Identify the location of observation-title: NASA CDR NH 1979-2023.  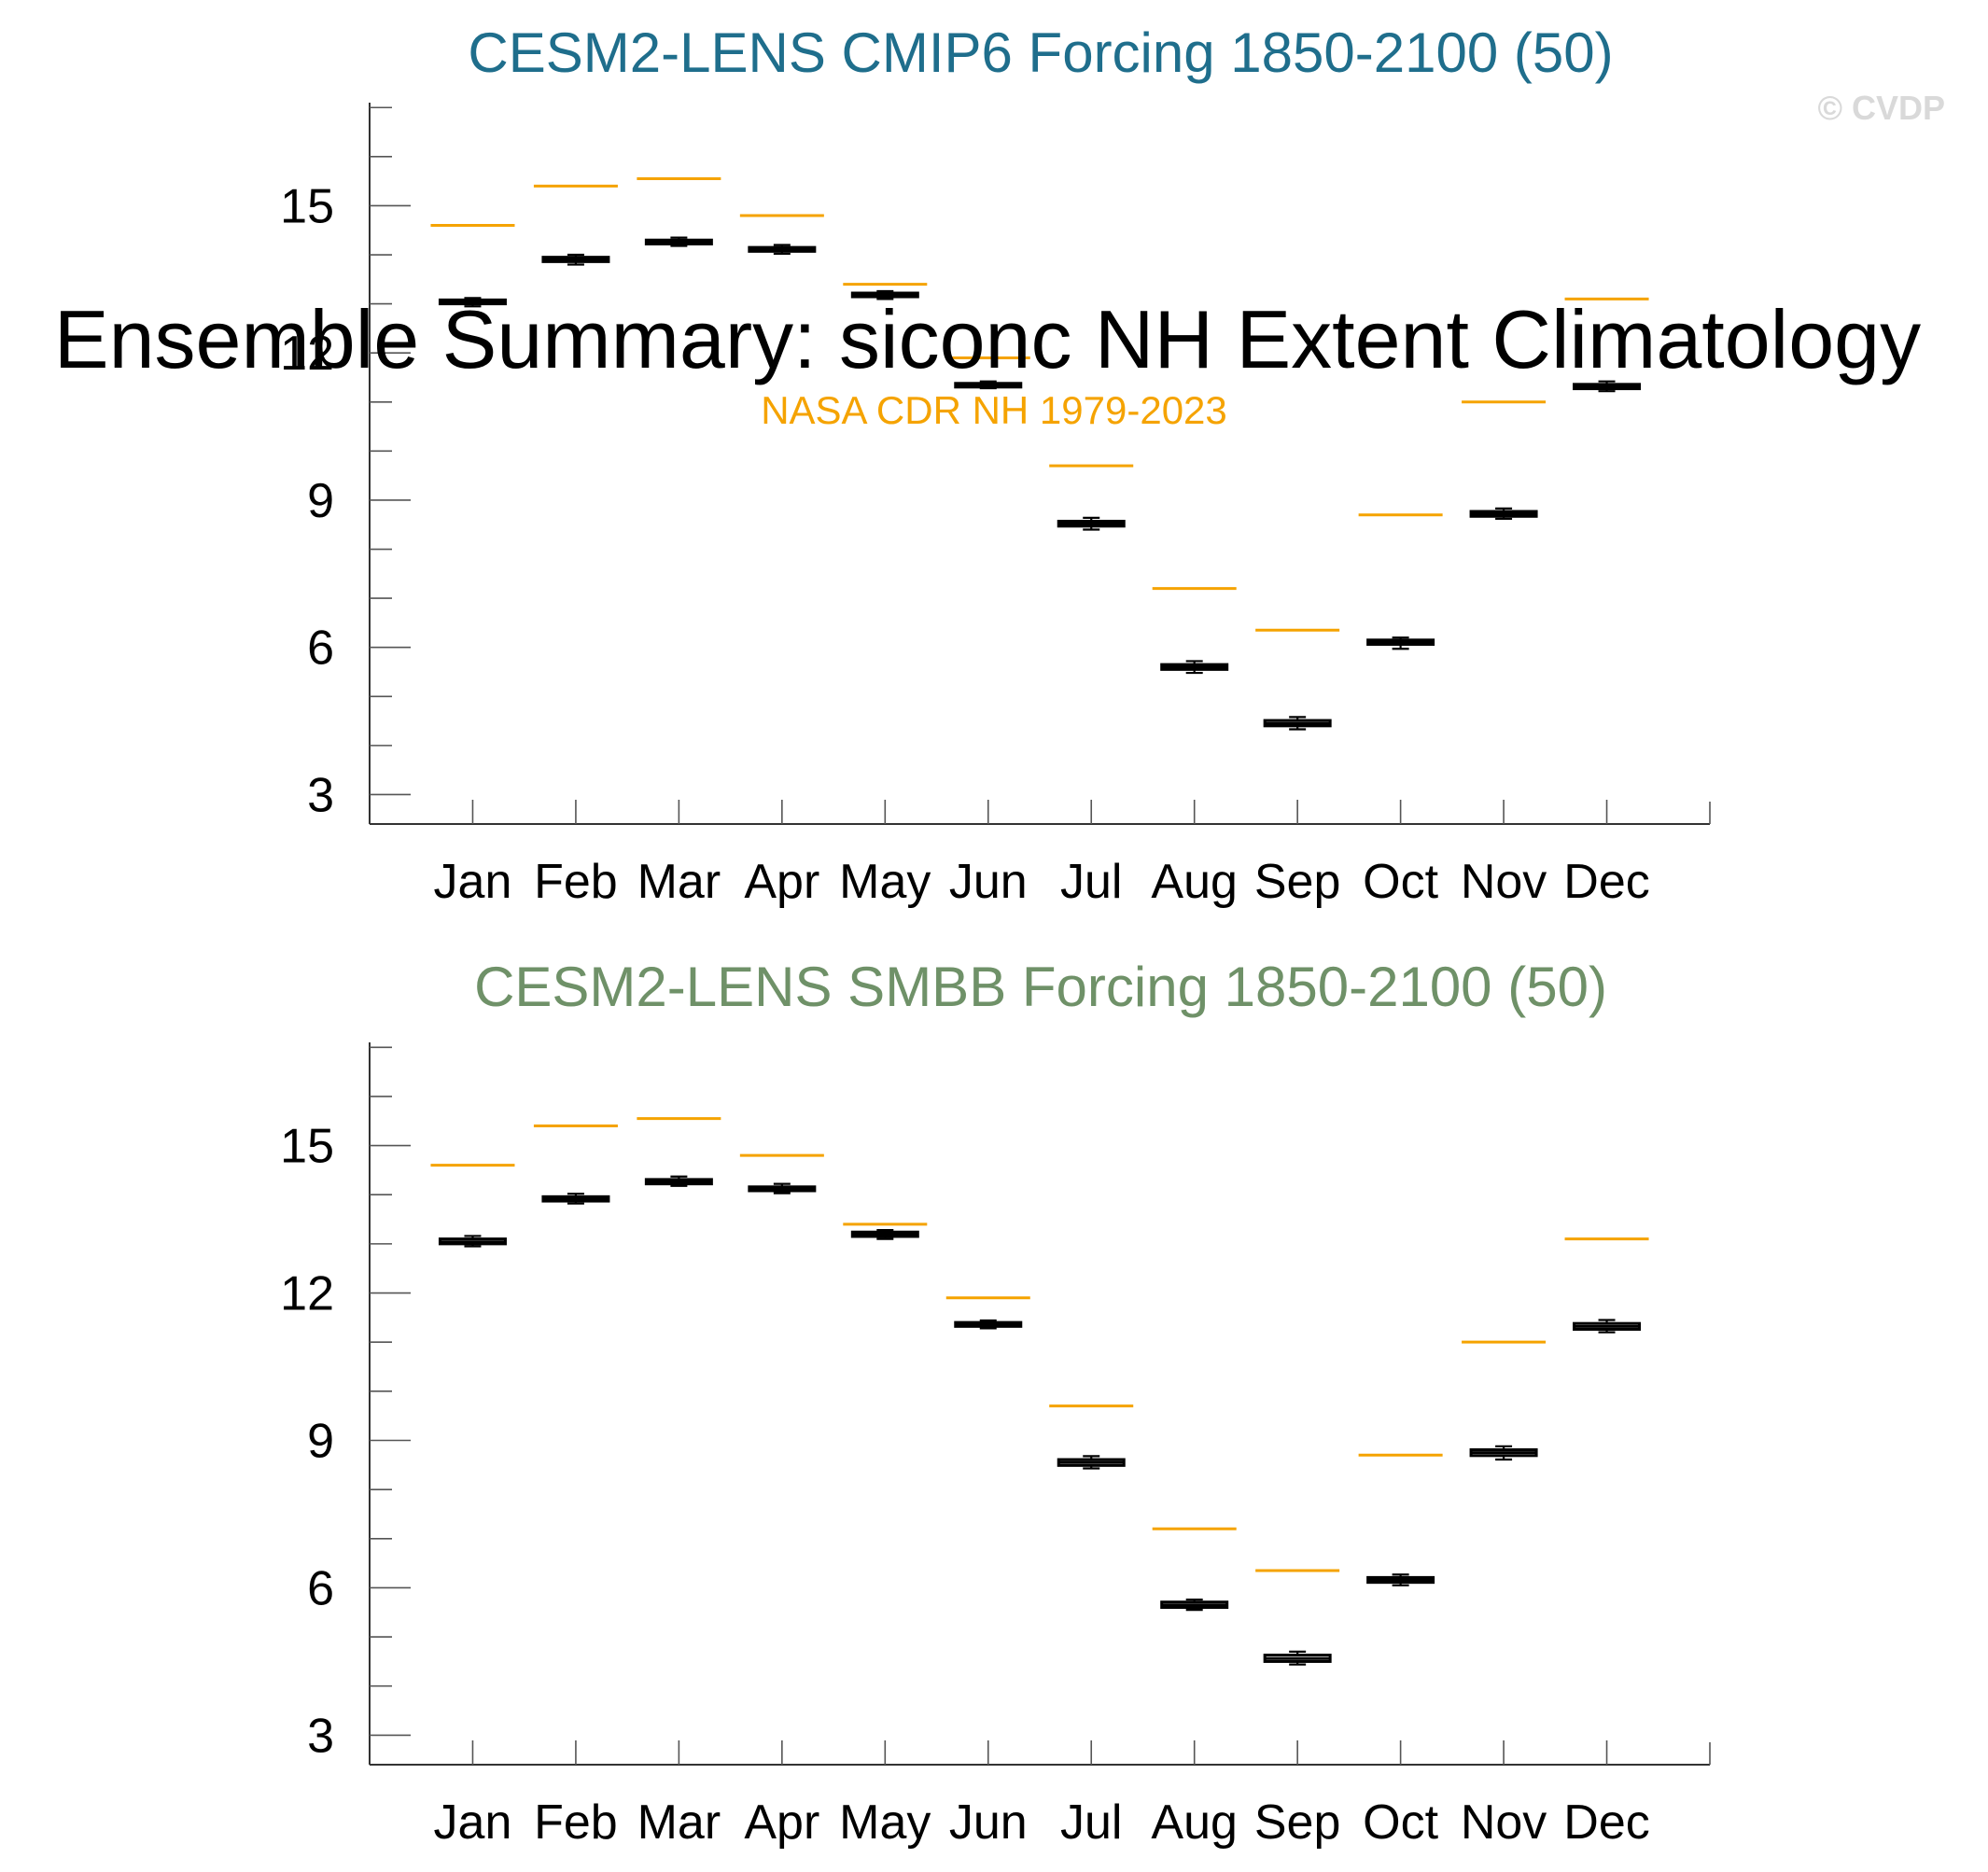
(994, 410).